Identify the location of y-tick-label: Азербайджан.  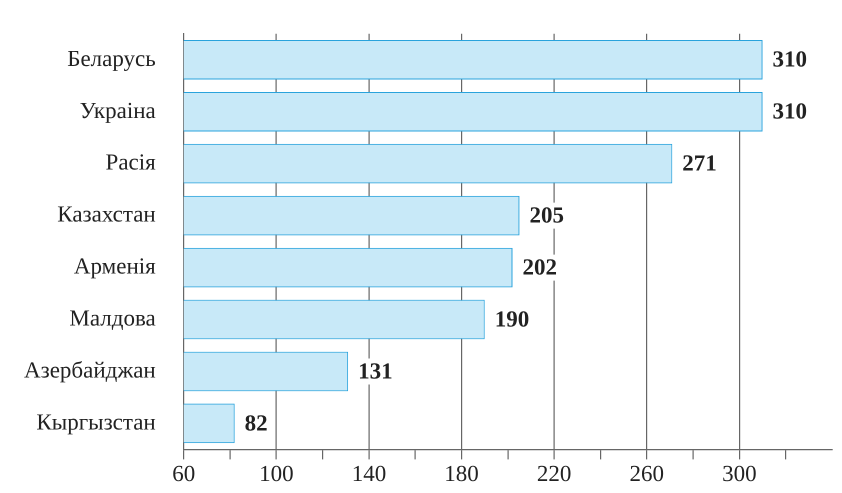
(90, 370).